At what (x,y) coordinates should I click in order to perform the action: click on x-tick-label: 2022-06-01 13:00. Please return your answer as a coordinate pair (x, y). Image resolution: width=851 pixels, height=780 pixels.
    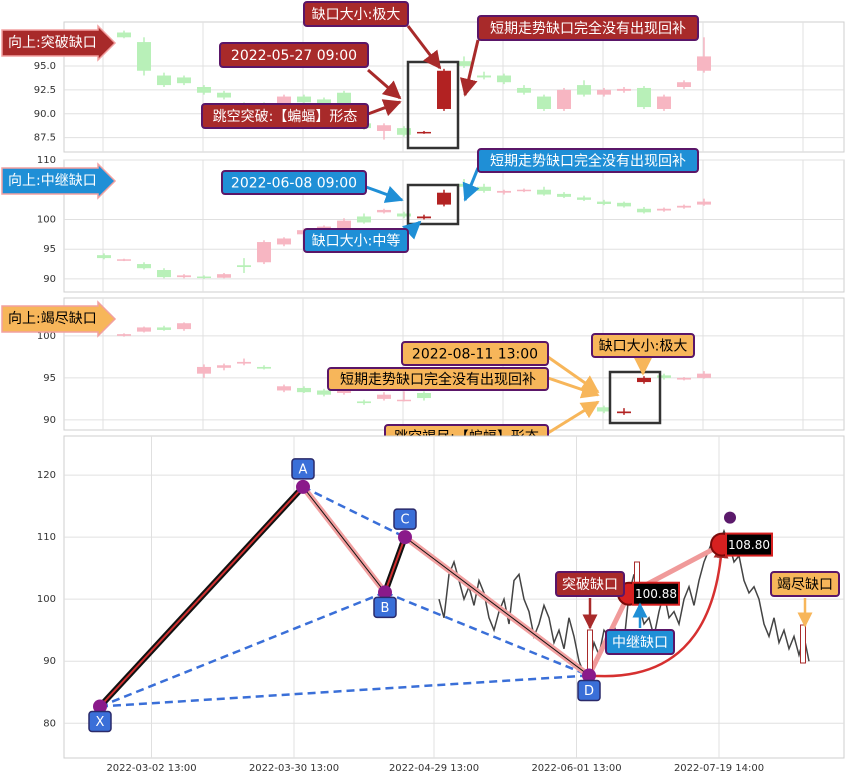
    Looking at the image, I should click on (576, 768).